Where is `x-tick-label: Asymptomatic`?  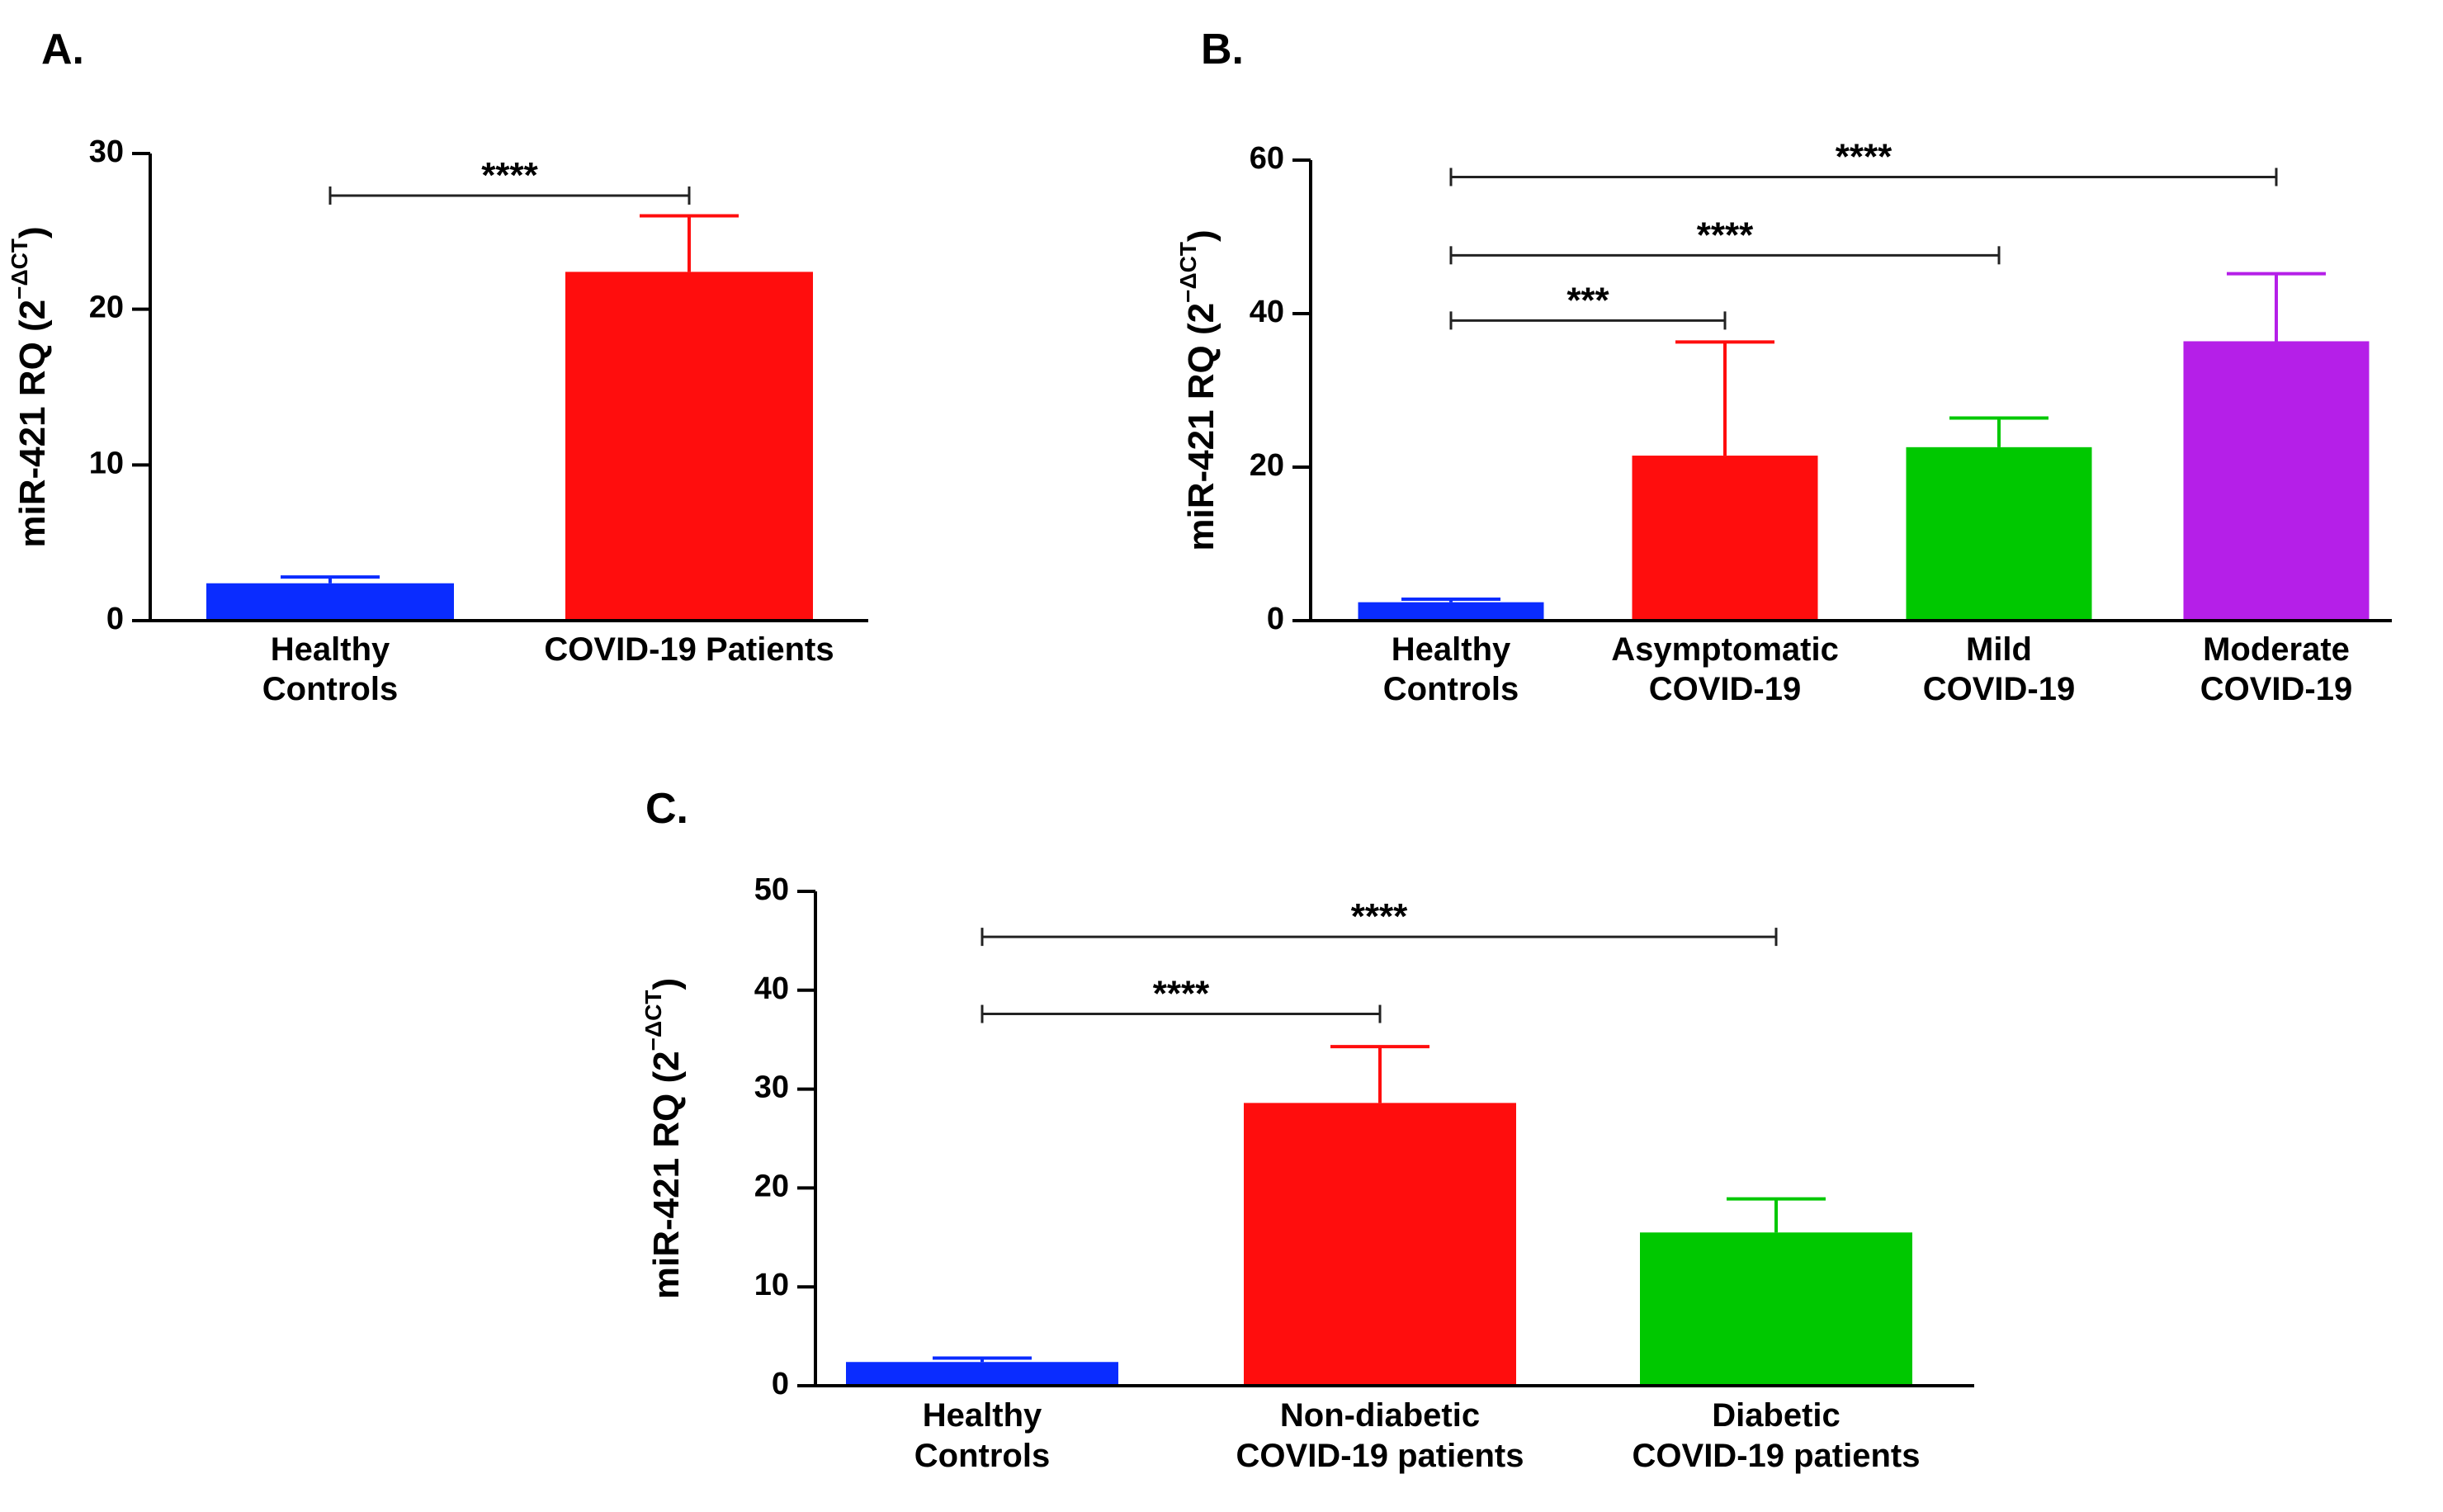 x-tick-label: Asymptomatic is located at coordinates (1725, 649).